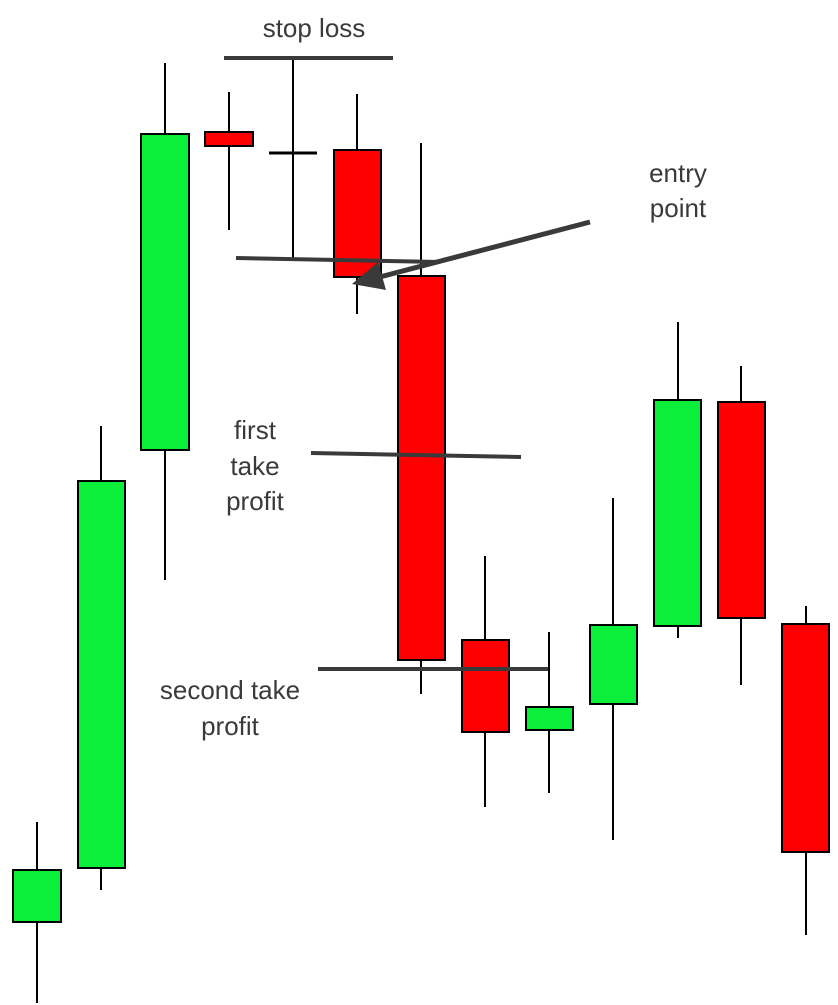 This screenshot has height=1005, width=838. What do you see at coordinates (230, 690) in the screenshot?
I see `label: second take` at bounding box center [230, 690].